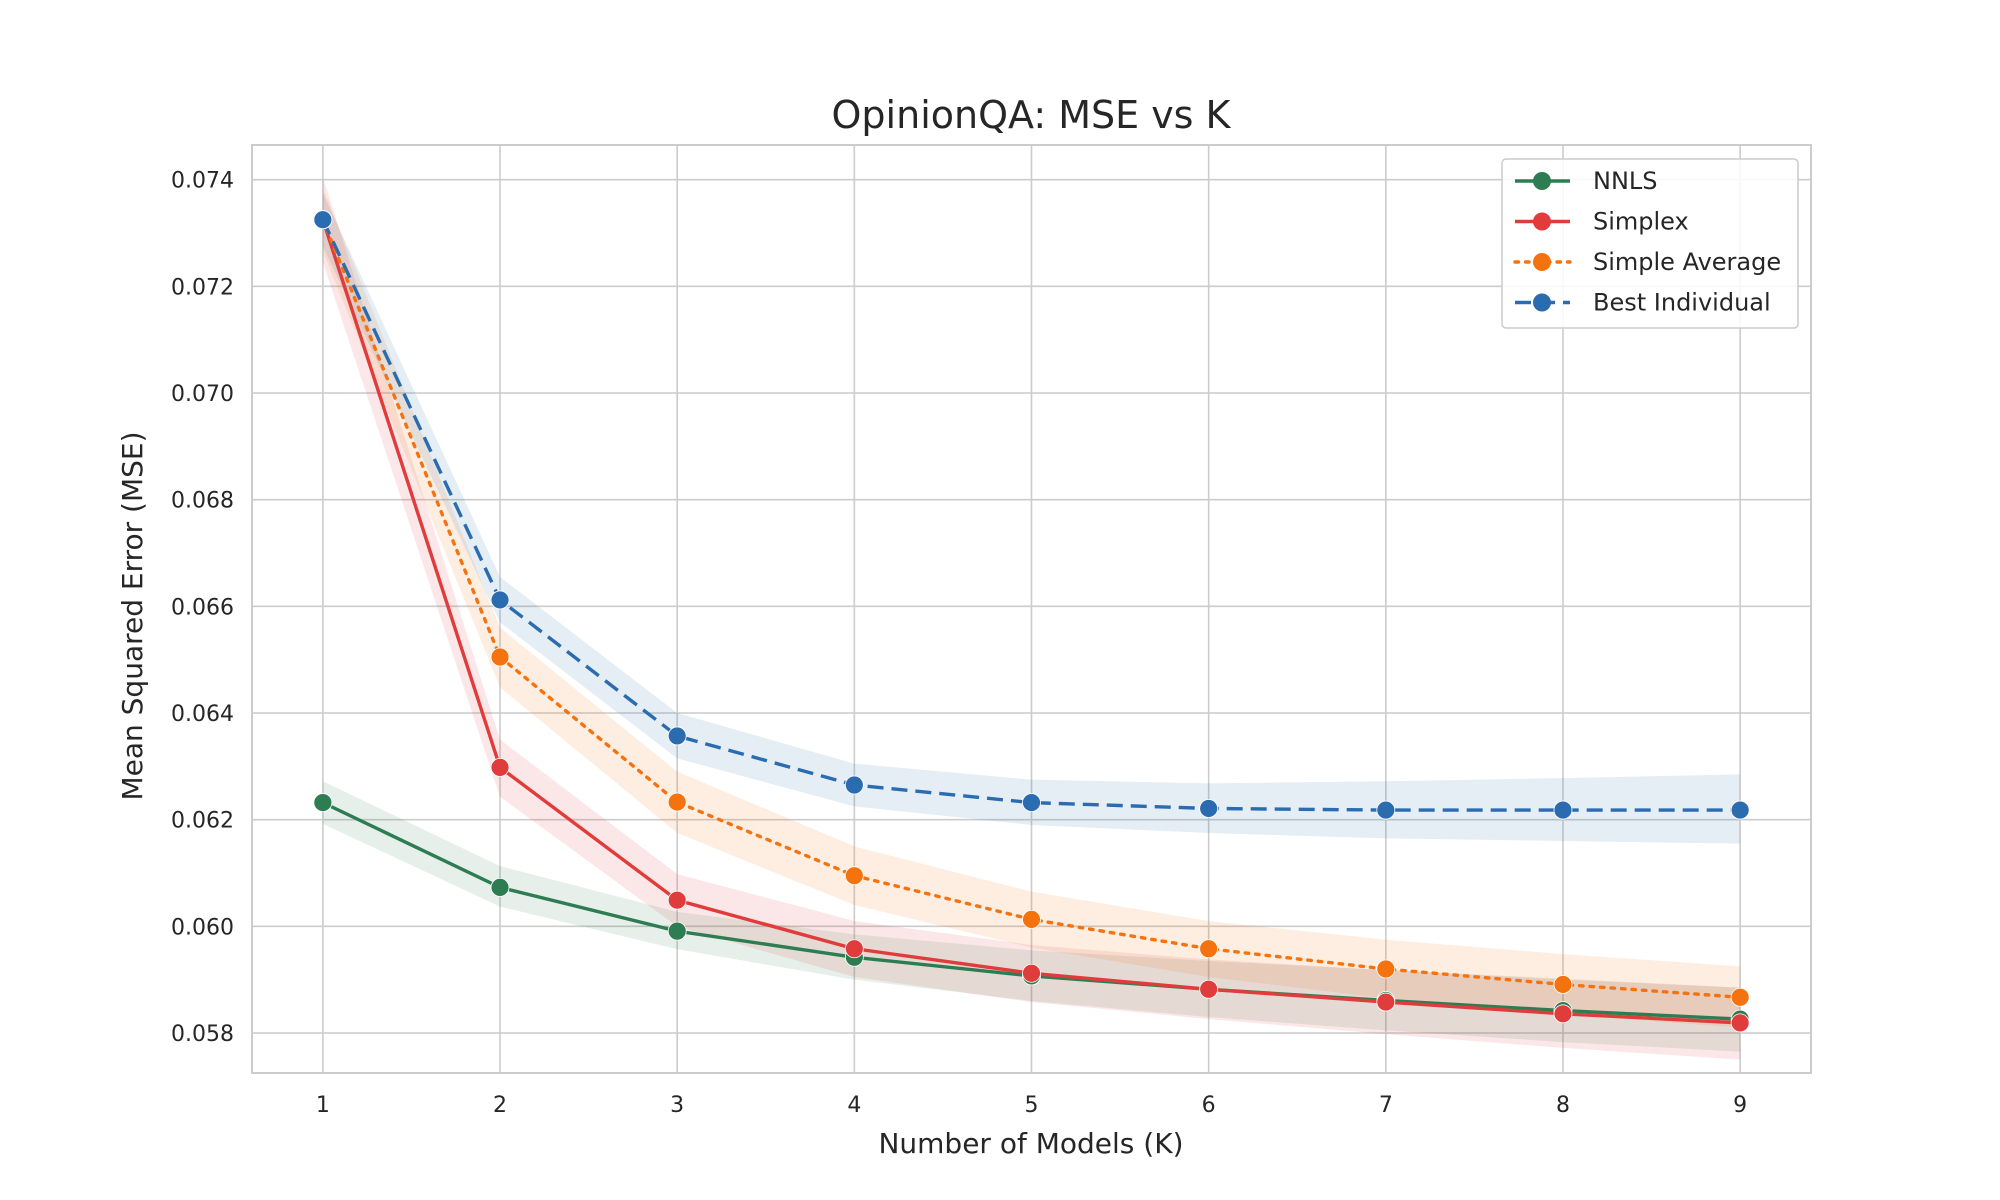 This screenshot has height=1200, width=2000. I want to click on legend-box, so click(1650, 243).